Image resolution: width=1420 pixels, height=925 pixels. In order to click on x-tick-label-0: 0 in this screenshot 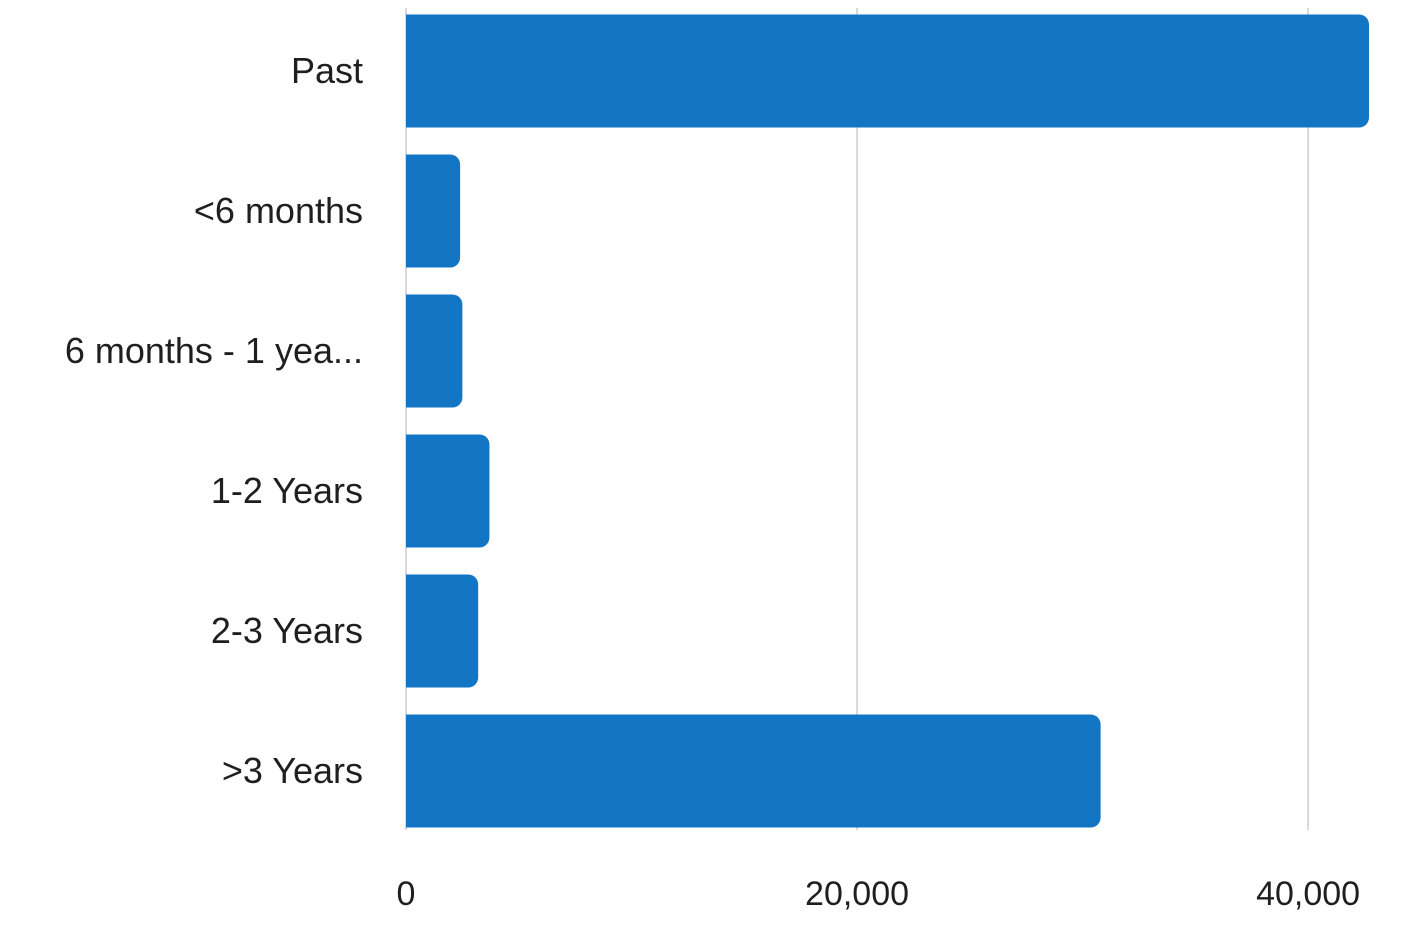, I will do `click(406, 894)`.